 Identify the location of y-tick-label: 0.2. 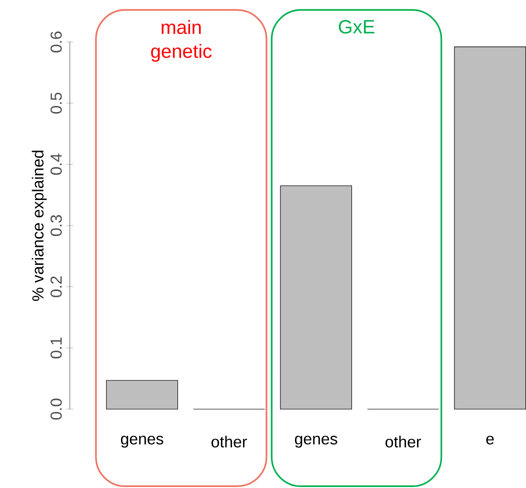
(56, 287).